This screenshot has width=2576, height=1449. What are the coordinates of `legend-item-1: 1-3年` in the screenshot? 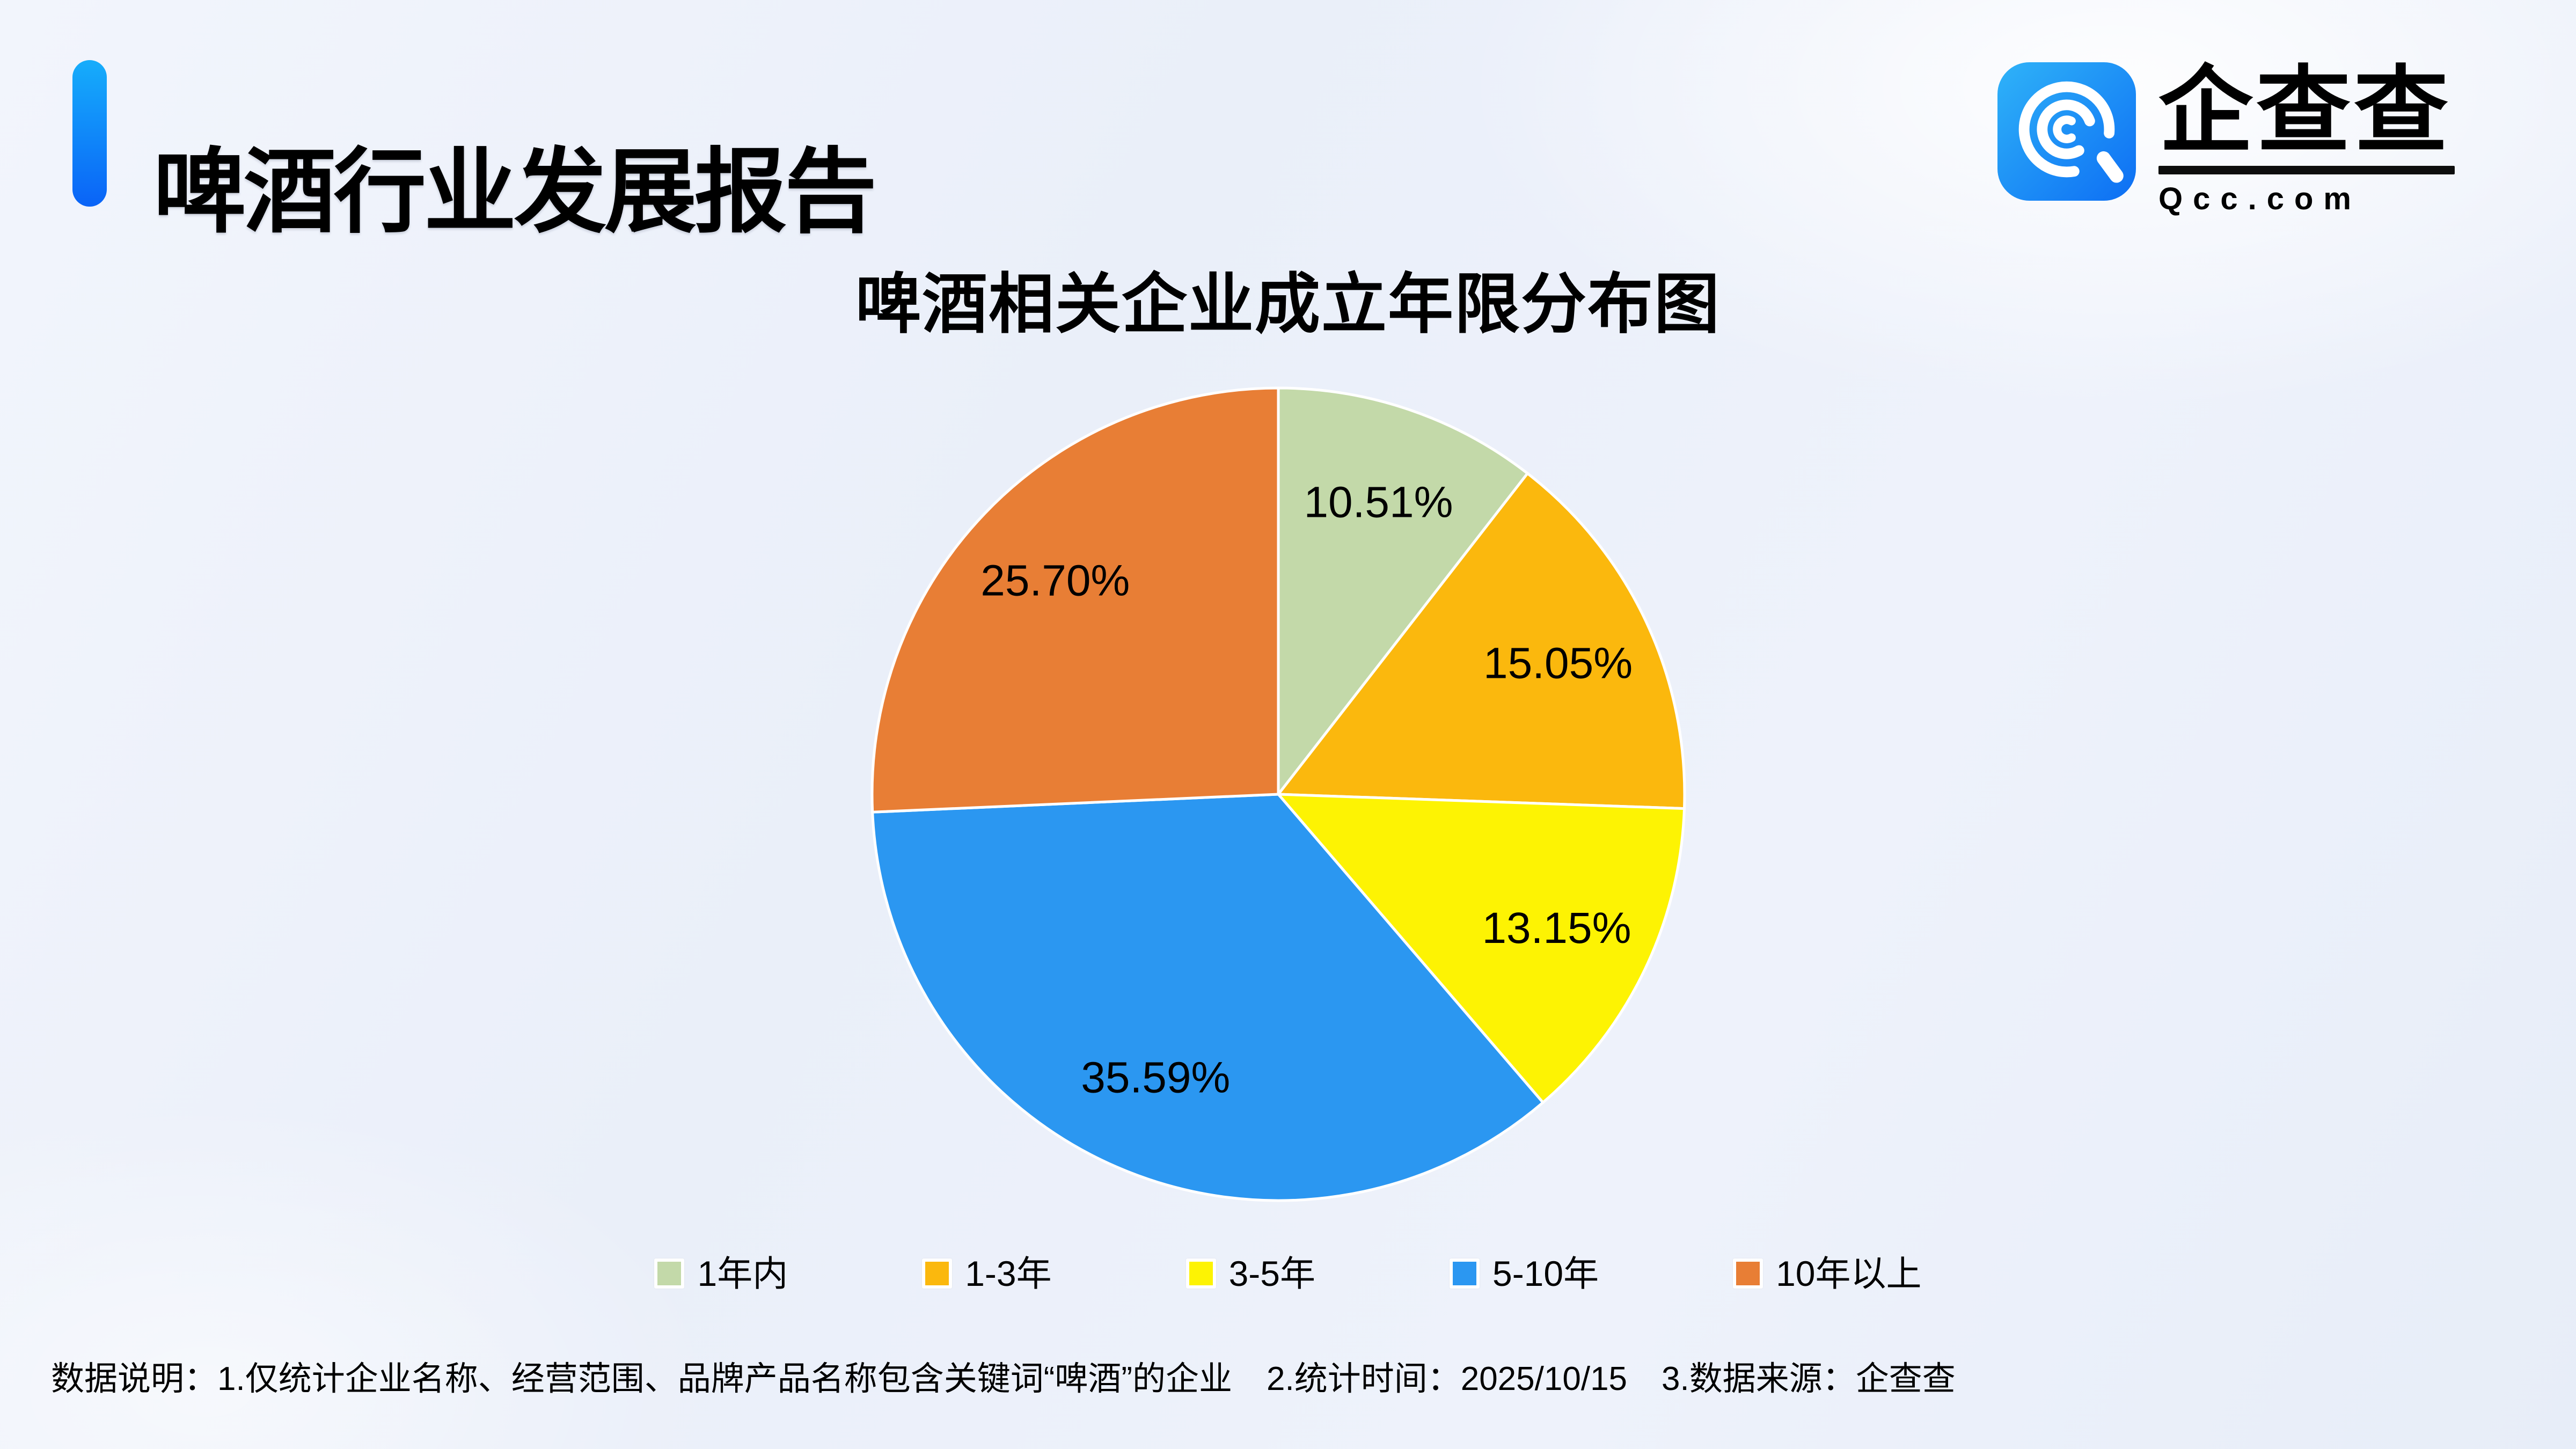 It's located at (987, 1273).